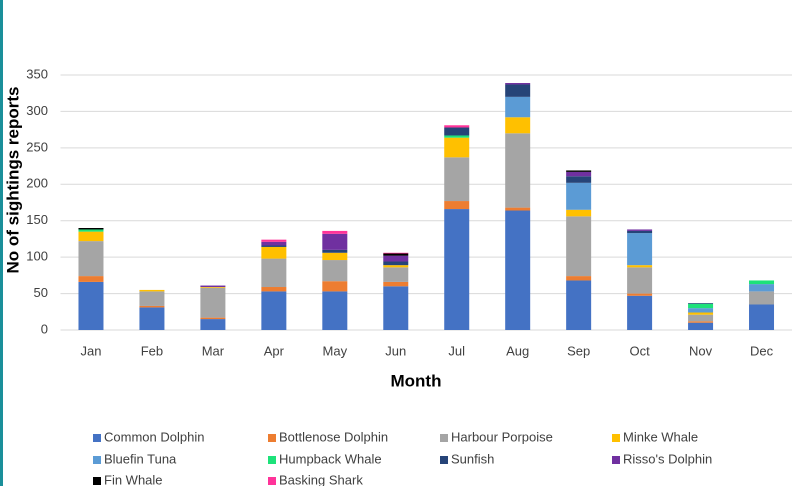 Image resolution: width=793 pixels, height=486 pixels. What do you see at coordinates (44, 328) in the screenshot?
I see `y-tick-label: 0` at bounding box center [44, 328].